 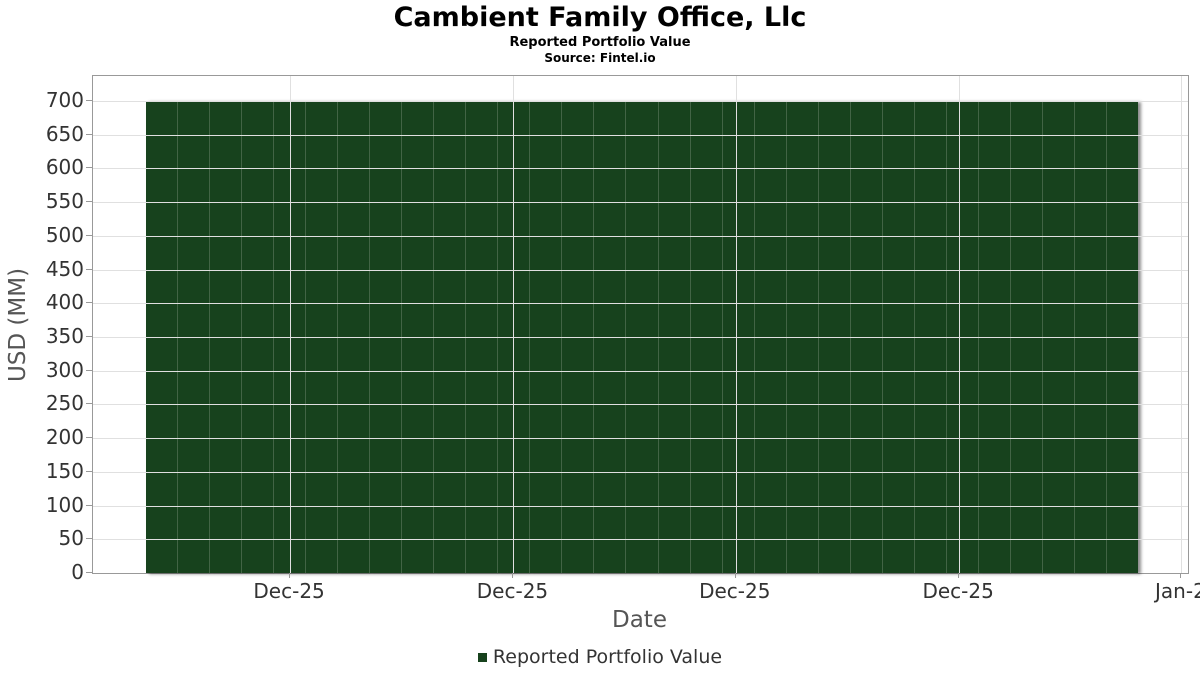 I want to click on legend: Reported Portfolio Value, so click(x=600, y=657).